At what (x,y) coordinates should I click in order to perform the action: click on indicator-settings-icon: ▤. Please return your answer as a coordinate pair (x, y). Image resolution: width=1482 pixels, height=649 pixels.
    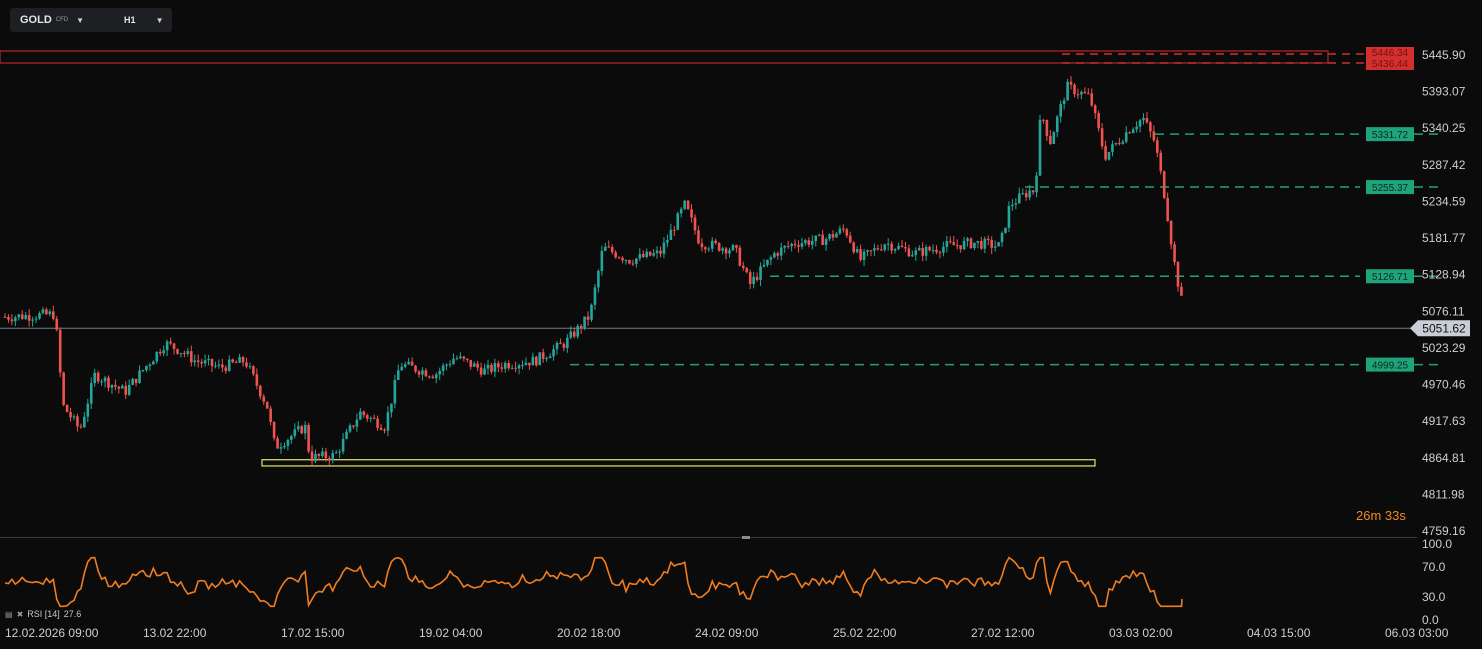
    Looking at the image, I should click on (9, 614).